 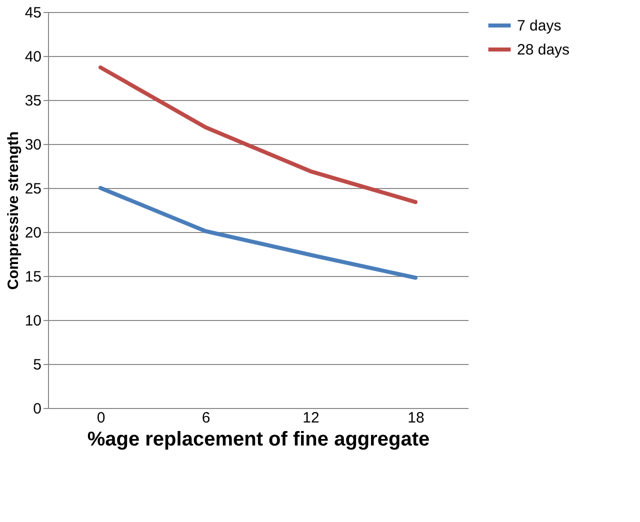 I want to click on legend-label: 28 days, so click(x=543, y=50).